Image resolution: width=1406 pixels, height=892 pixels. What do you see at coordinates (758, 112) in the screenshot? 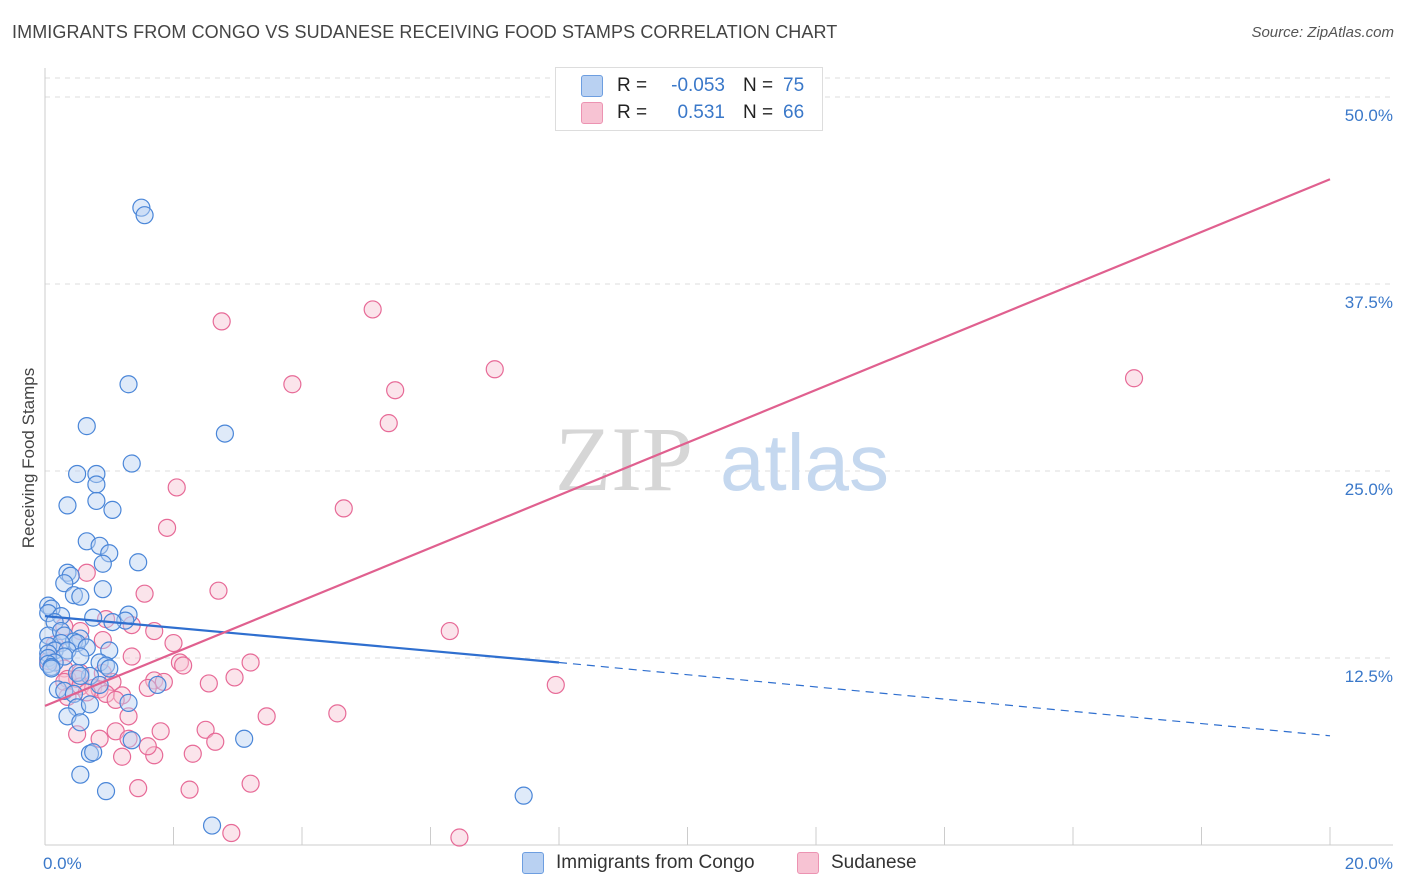
I see `legend-n-label: N =` at bounding box center [758, 112].